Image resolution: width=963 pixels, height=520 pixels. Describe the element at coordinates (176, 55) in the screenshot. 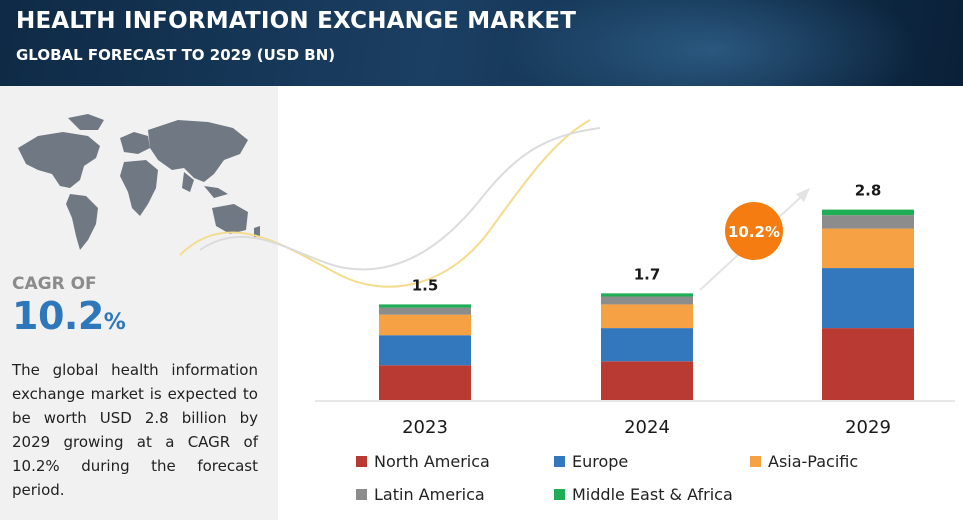

I see `page-subtitle: GLOBAL FORECAST TO 2029 (USD BN)` at that location.